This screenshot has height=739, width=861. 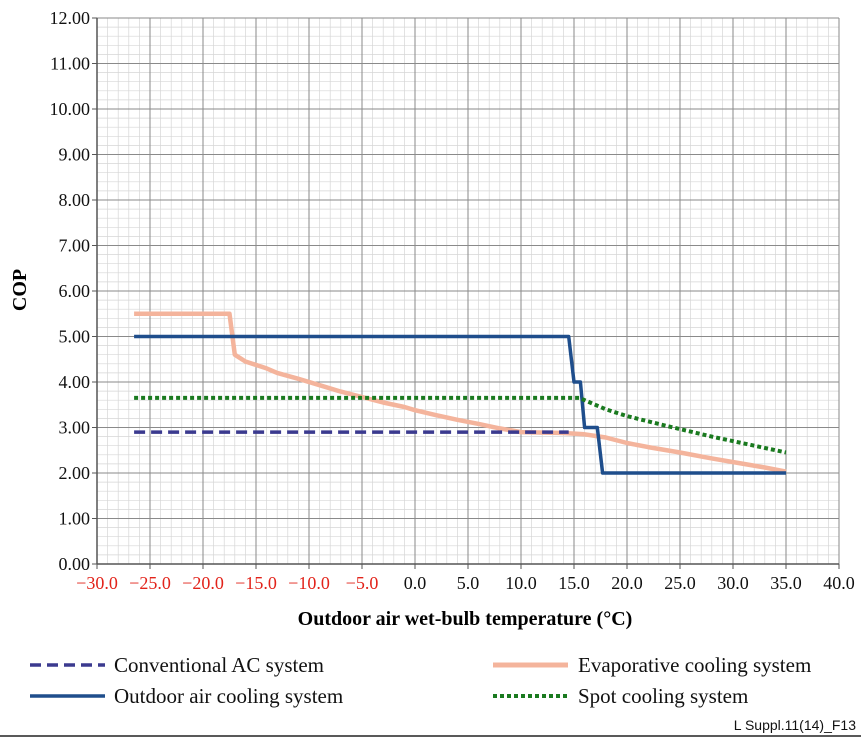 What do you see at coordinates (70, 109) in the screenshot?
I see `y-tick-label: 10.00` at bounding box center [70, 109].